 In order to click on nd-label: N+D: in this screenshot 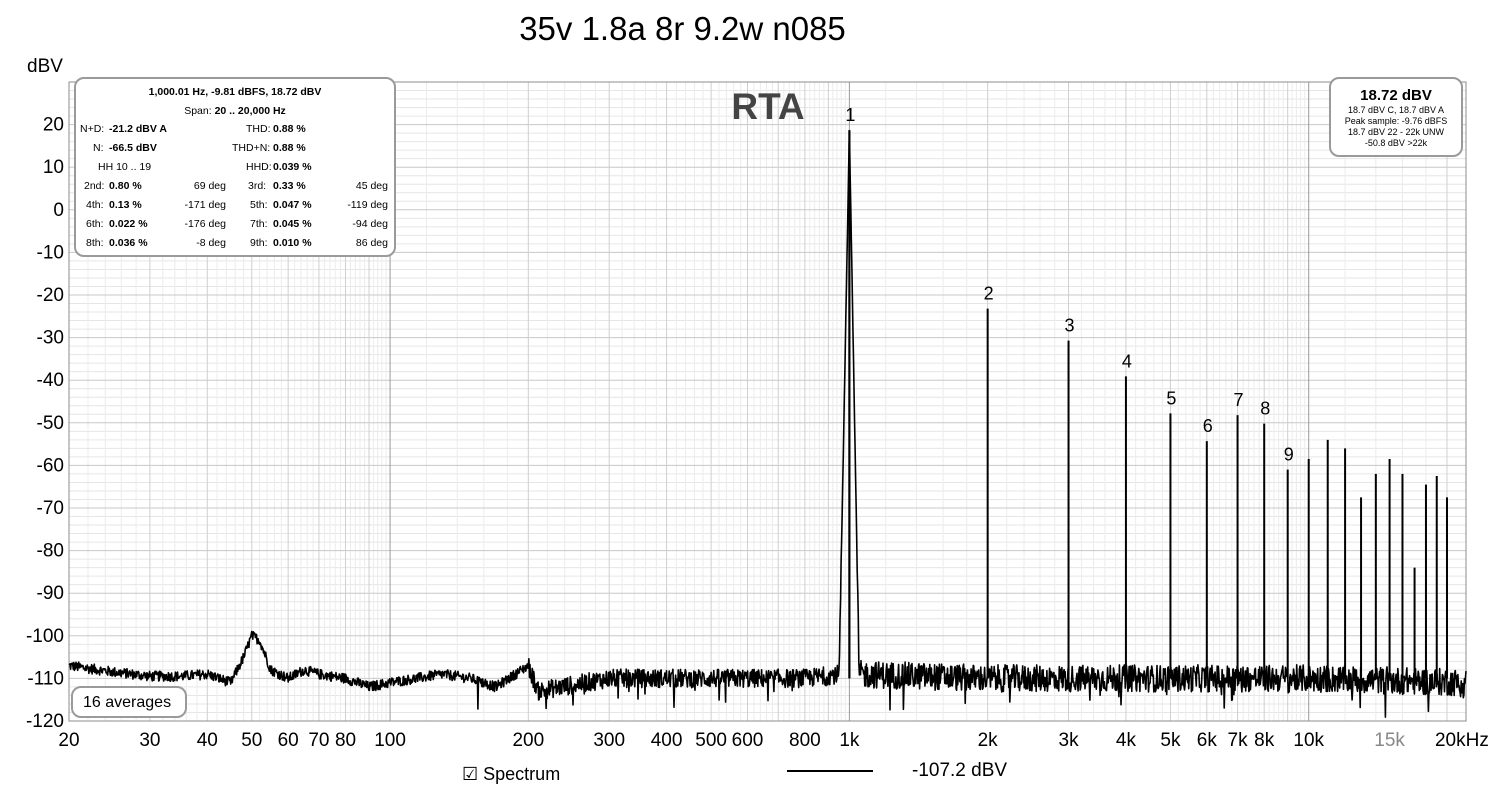, I will do `click(92, 129)`.